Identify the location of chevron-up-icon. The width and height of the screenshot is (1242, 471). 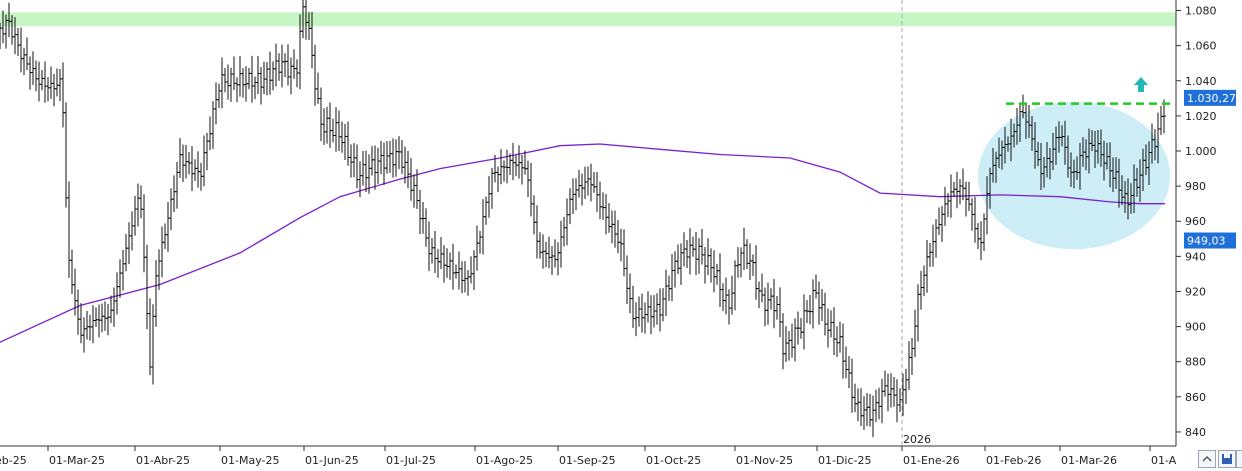
(1207, 458).